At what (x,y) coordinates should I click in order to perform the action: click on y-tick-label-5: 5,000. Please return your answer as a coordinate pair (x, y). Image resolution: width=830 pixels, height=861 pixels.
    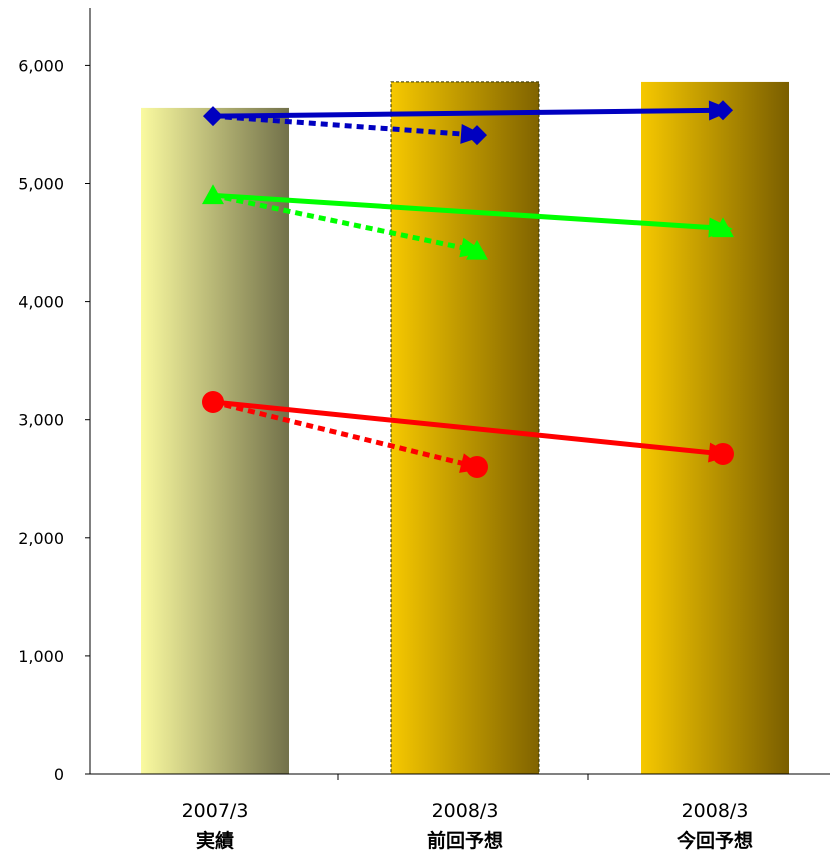
    Looking at the image, I should click on (41, 184).